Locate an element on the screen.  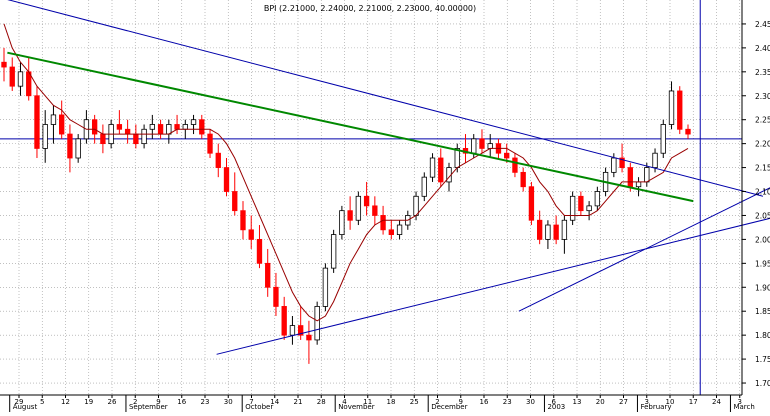
y-tick-label: 2.10 is located at coordinates (762, 192).